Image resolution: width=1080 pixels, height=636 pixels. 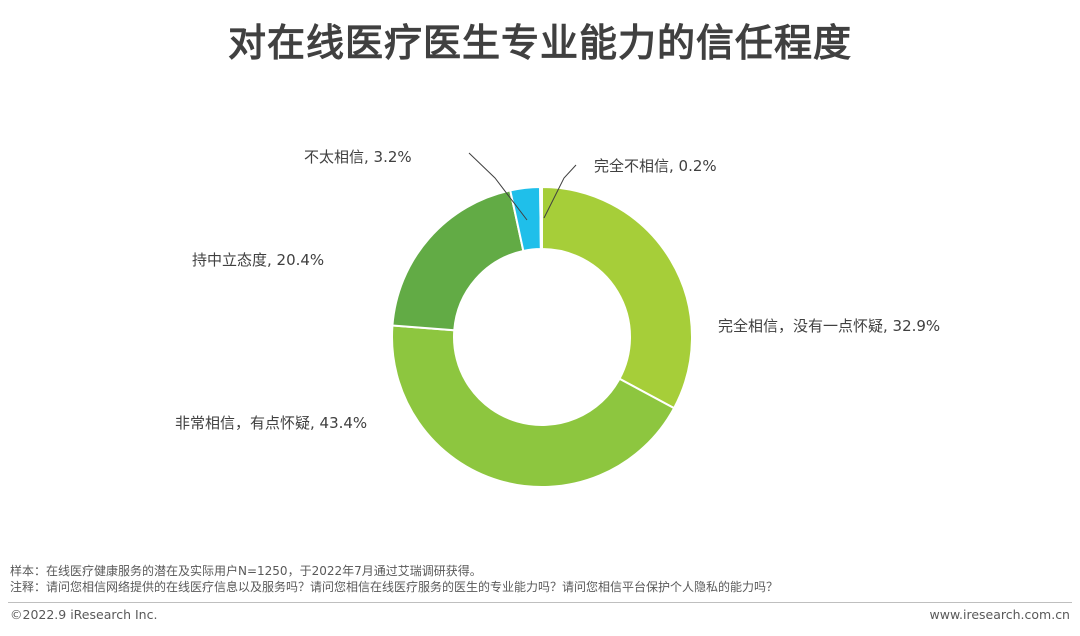 What do you see at coordinates (1000, 614) in the screenshot?
I see `website-link: www.iresearch.com.cn` at bounding box center [1000, 614].